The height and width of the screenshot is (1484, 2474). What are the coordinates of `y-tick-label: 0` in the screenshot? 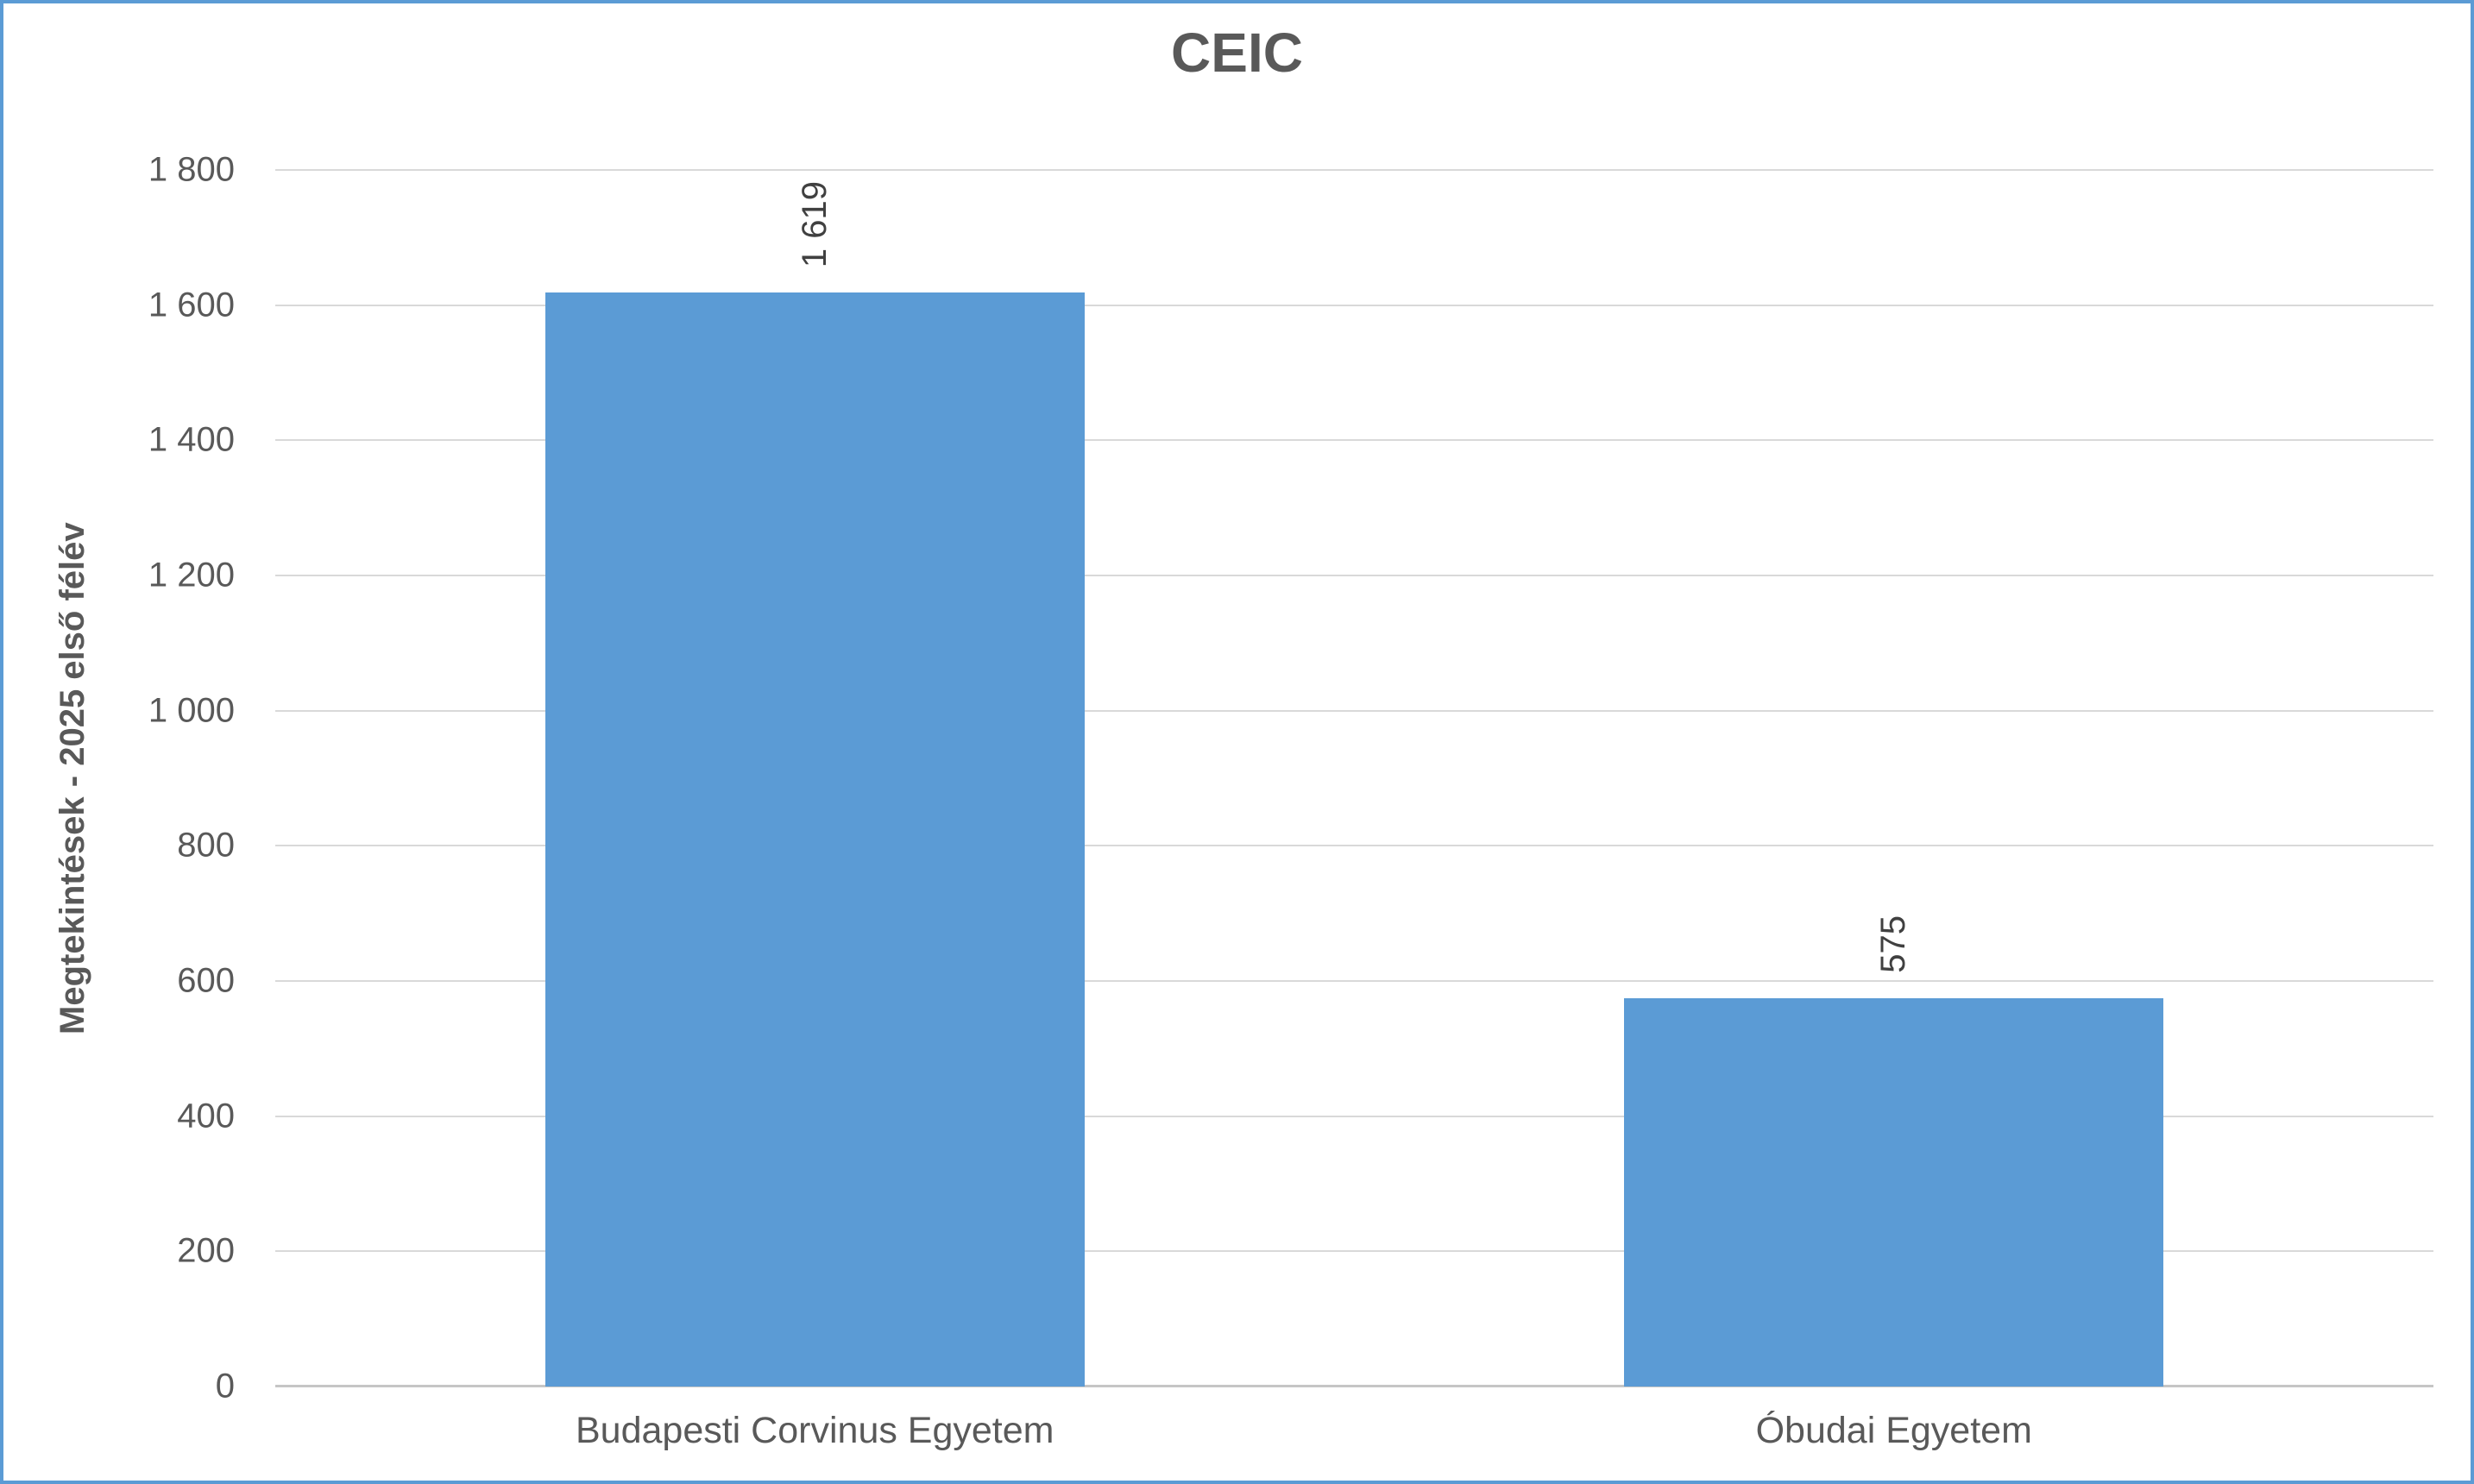 It's located at (225, 1386).